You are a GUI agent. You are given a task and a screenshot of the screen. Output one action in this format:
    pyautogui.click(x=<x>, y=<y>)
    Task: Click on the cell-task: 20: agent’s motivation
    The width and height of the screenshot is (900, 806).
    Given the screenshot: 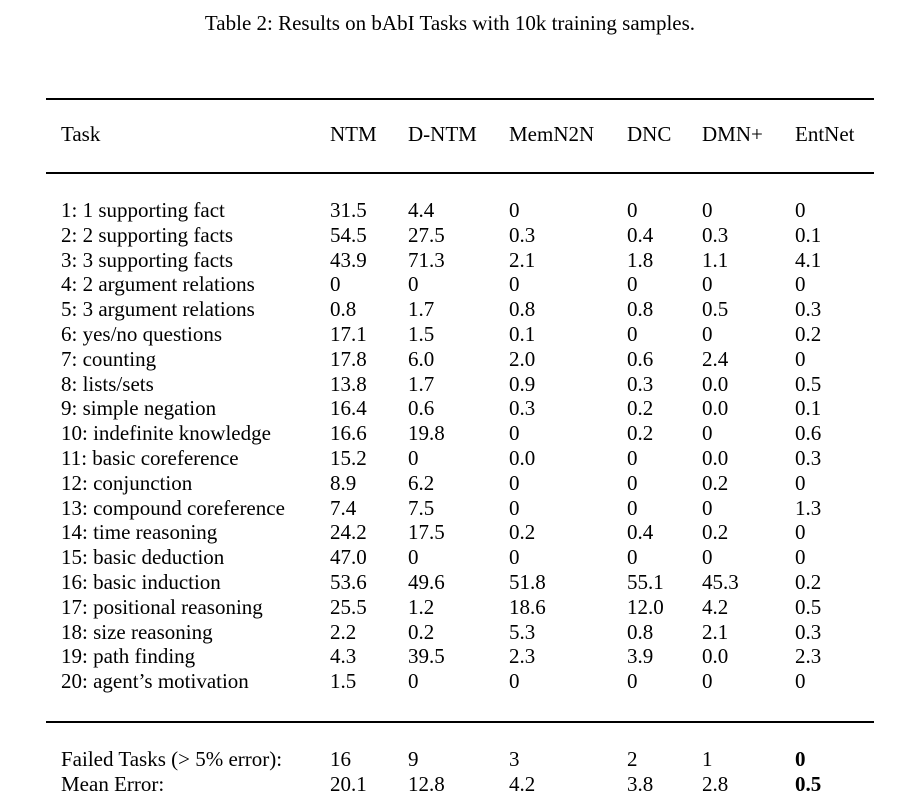 What is the action you would take?
    pyautogui.click(x=155, y=681)
    